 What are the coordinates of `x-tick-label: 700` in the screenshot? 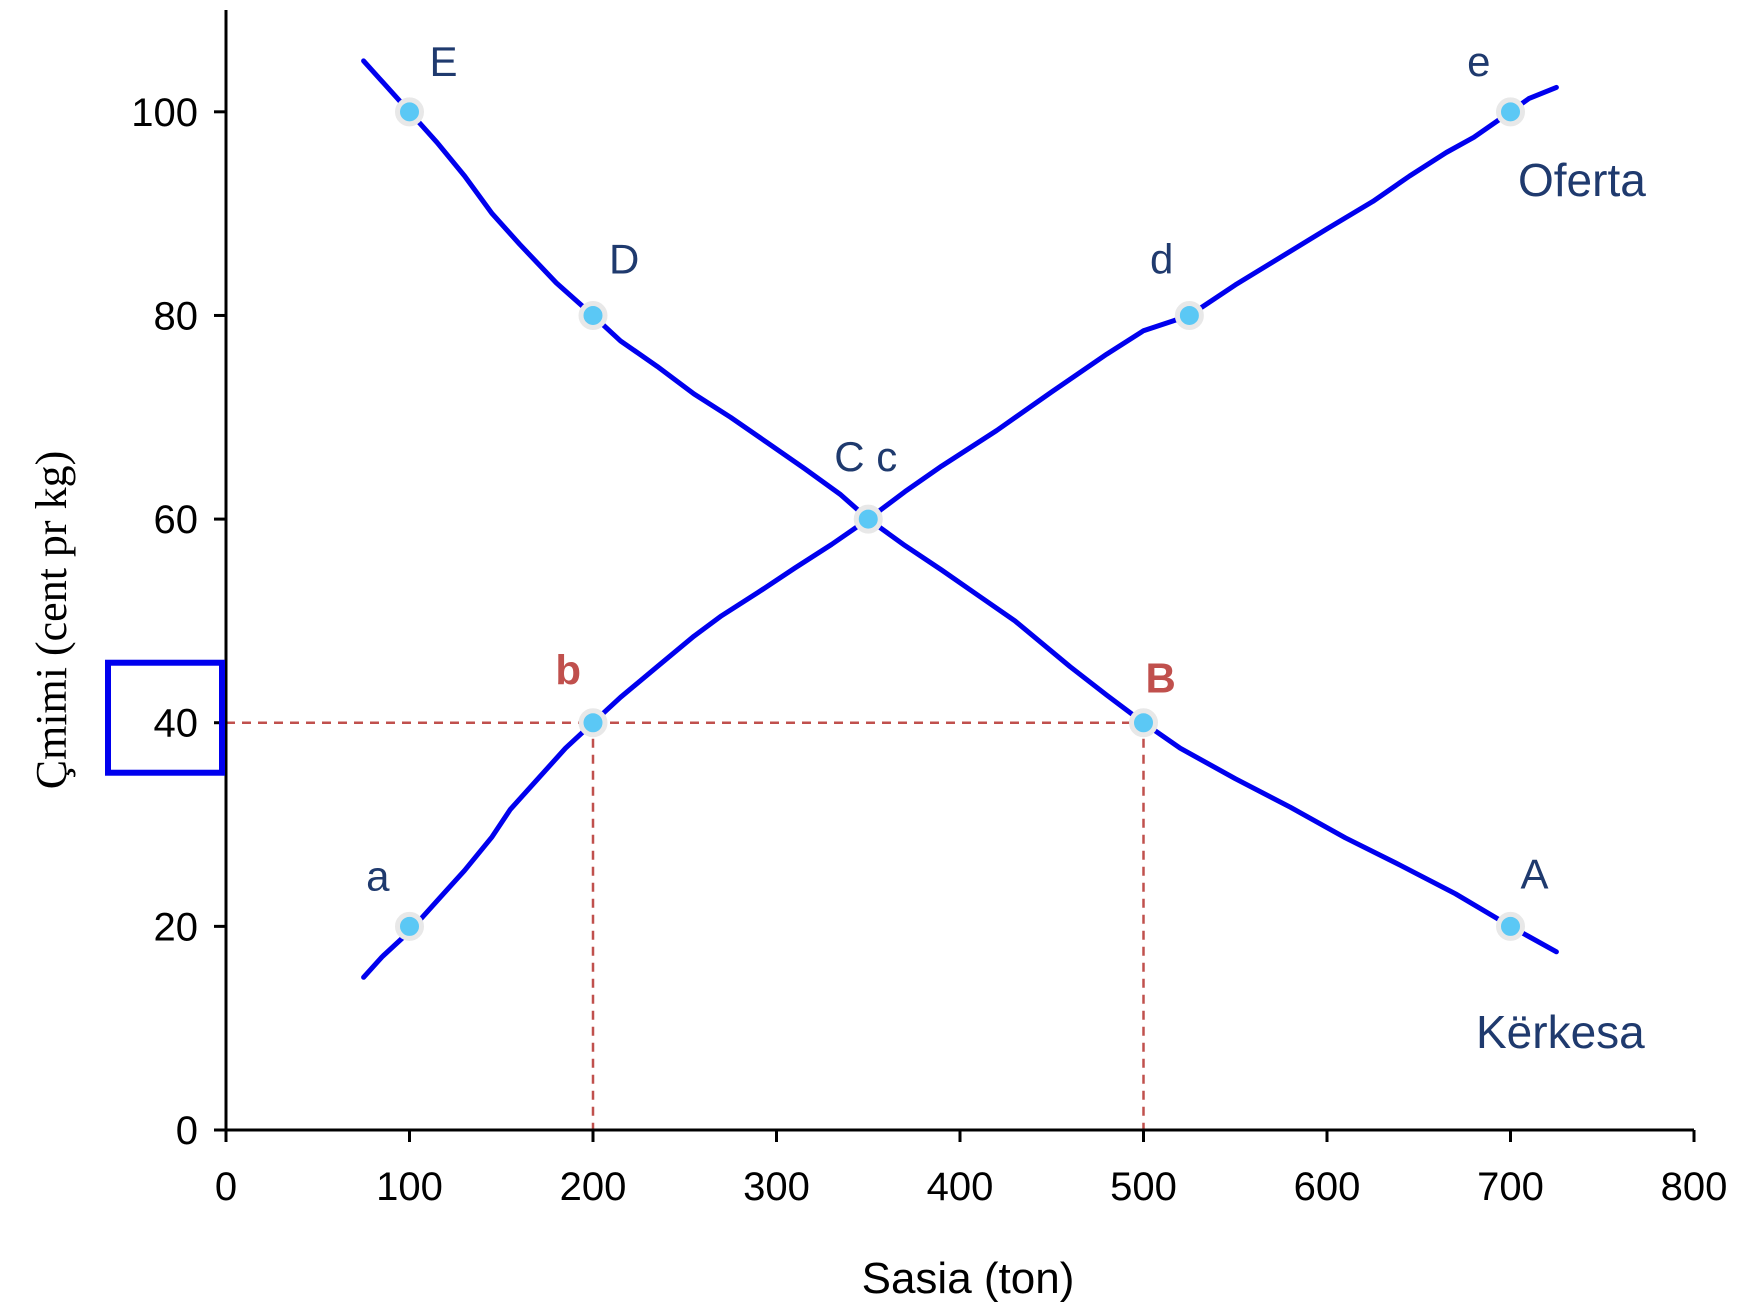 It's located at (1510, 1187).